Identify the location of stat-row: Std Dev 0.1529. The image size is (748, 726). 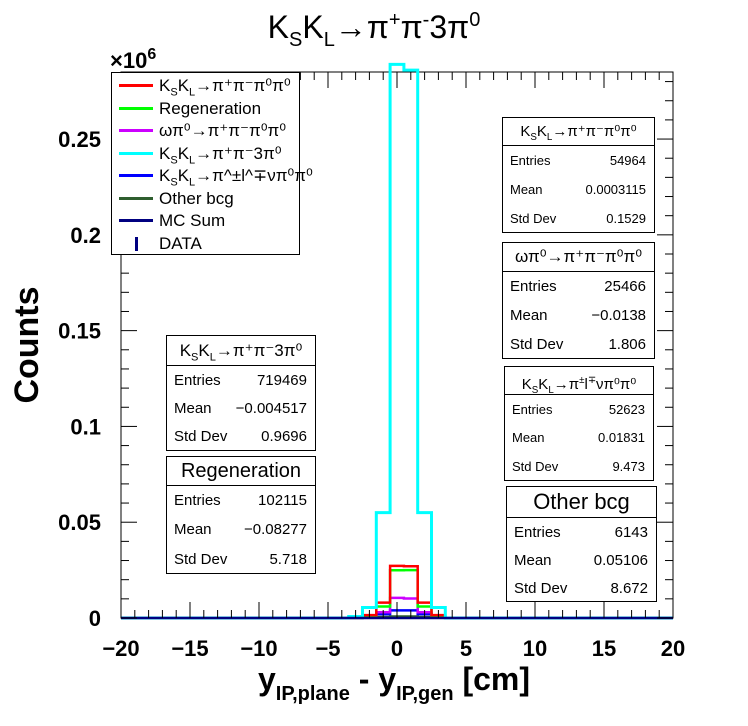
(578, 218).